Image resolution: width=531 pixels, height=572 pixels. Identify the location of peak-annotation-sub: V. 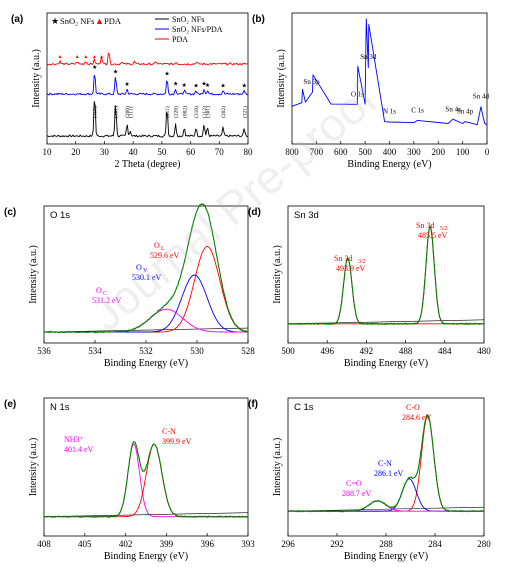
(145, 271).